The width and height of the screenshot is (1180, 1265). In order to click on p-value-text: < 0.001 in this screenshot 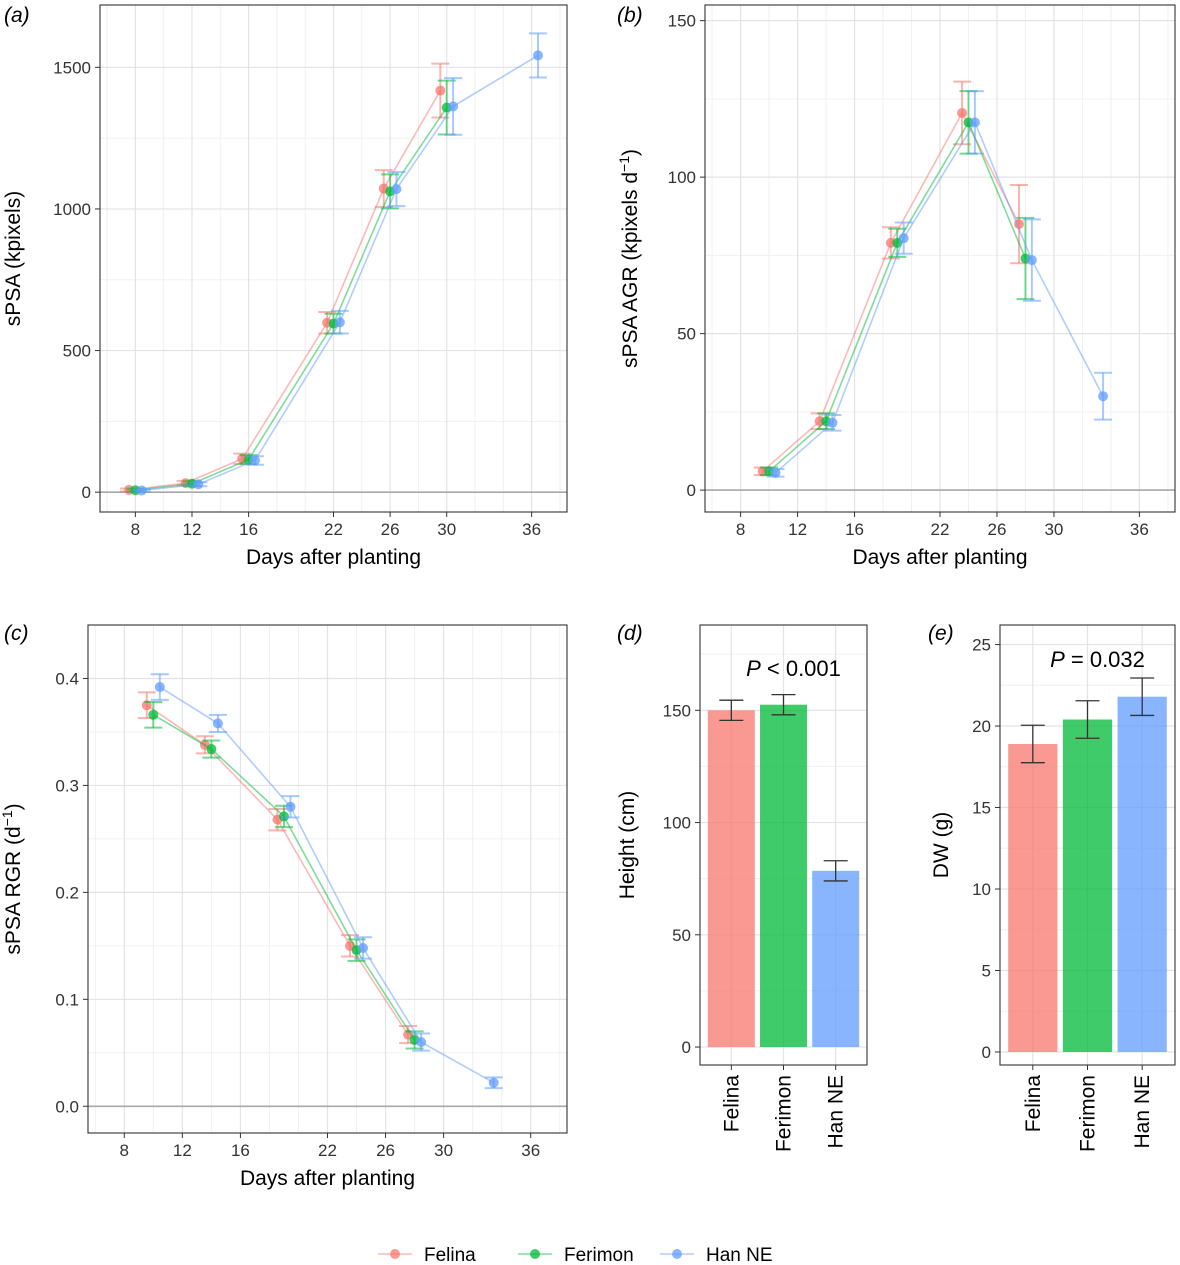, I will do `click(801, 668)`.